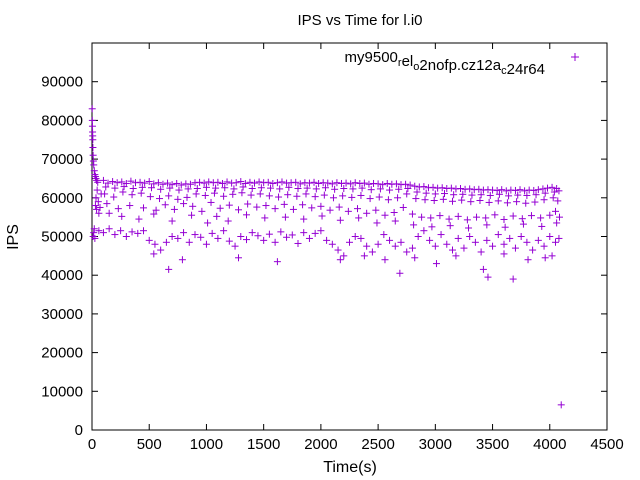 The image size is (640, 480). What do you see at coordinates (575, 57) in the screenshot?
I see `legend-key-marker` at bounding box center [575, 57].